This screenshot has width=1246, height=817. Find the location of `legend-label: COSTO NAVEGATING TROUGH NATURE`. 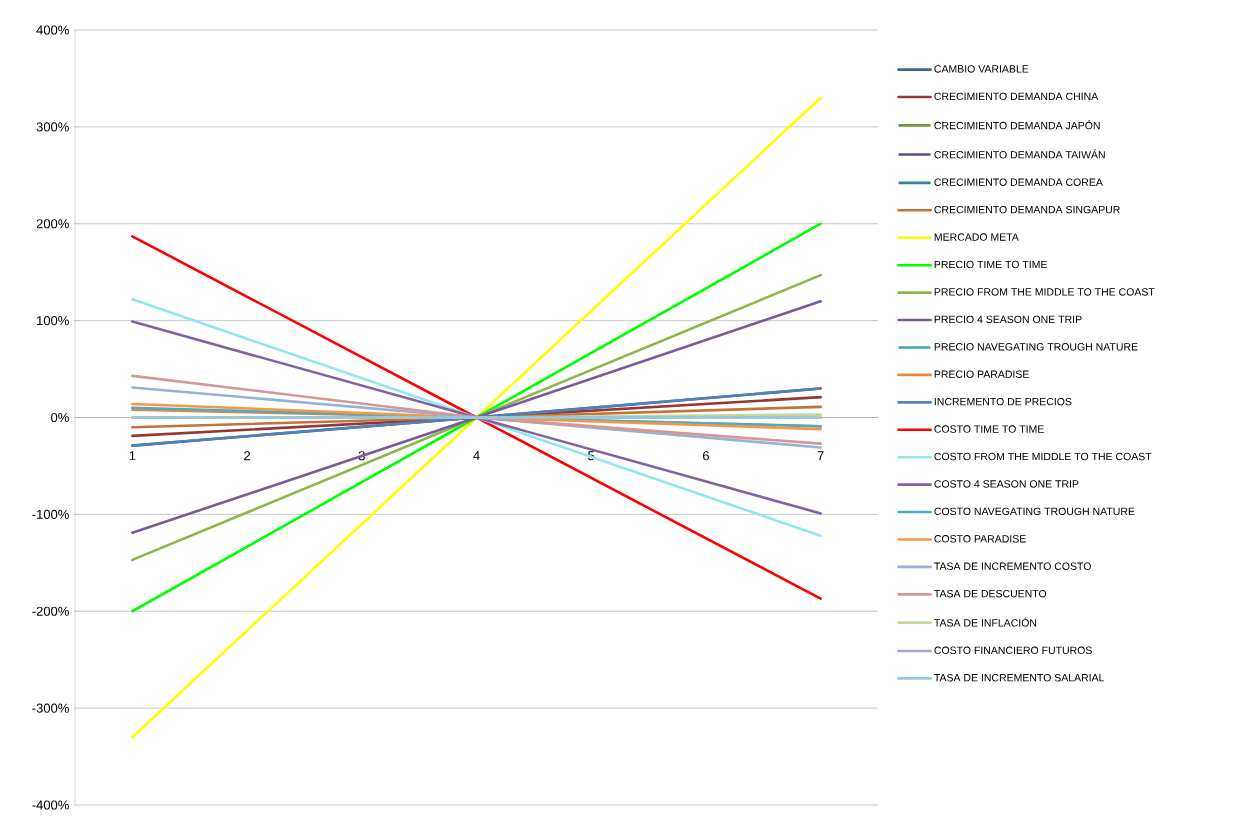

legend-label: COSTO NAVEGATING TROUGH NATURE is located at coordinates (1034, 511).